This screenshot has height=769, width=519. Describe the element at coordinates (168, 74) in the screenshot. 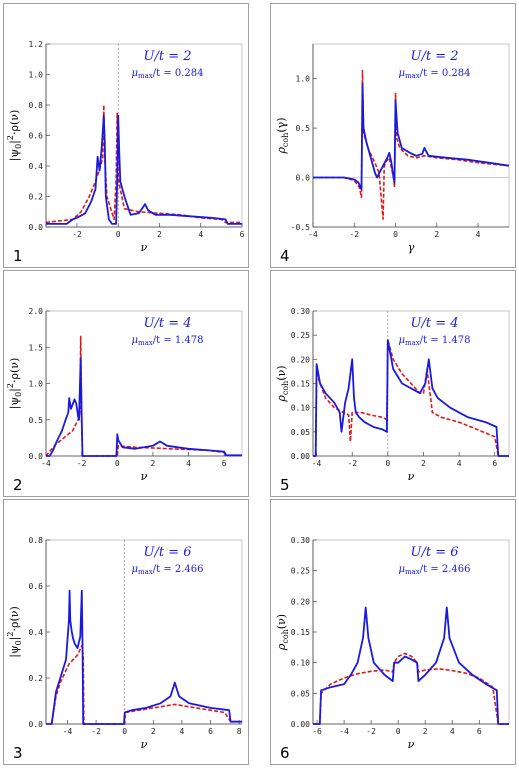

I see `mu-max-annotation: μmax/t = 0.284` at that location.